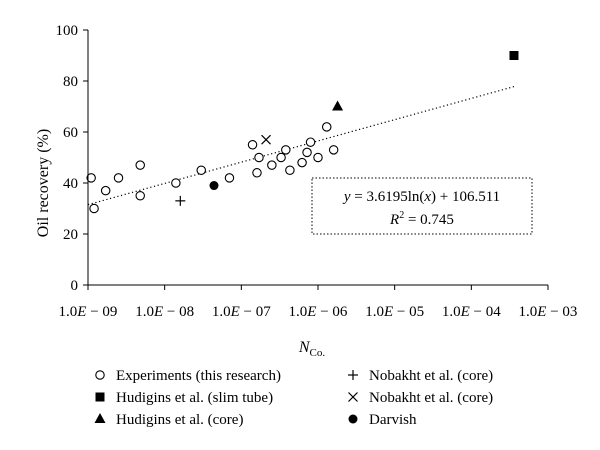  I want to click on x-tick-label: 1.0E − 08, so click(164, 312).